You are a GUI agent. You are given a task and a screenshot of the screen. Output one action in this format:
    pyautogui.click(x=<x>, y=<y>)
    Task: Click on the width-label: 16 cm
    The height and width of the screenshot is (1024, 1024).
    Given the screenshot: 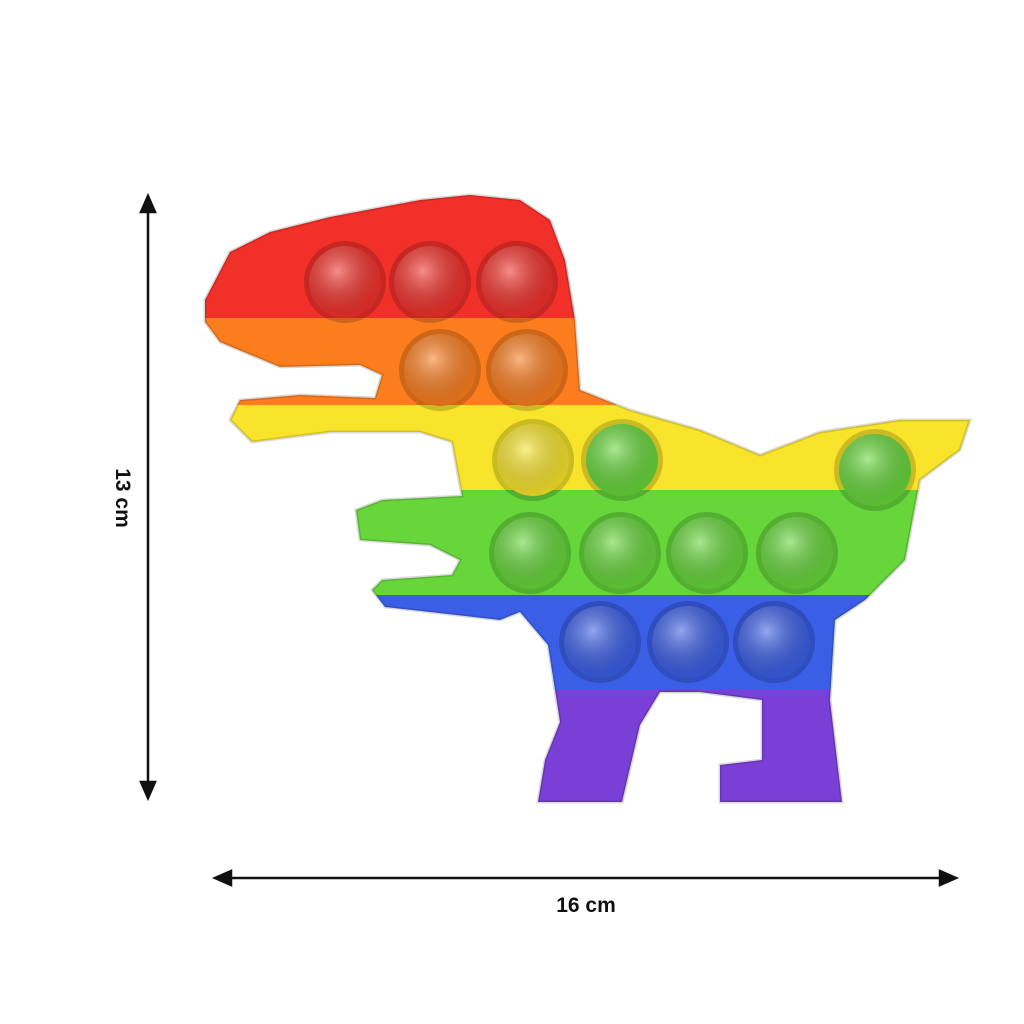 What is the action you would take?
    pyautogui.click(x=586, y=905)
    